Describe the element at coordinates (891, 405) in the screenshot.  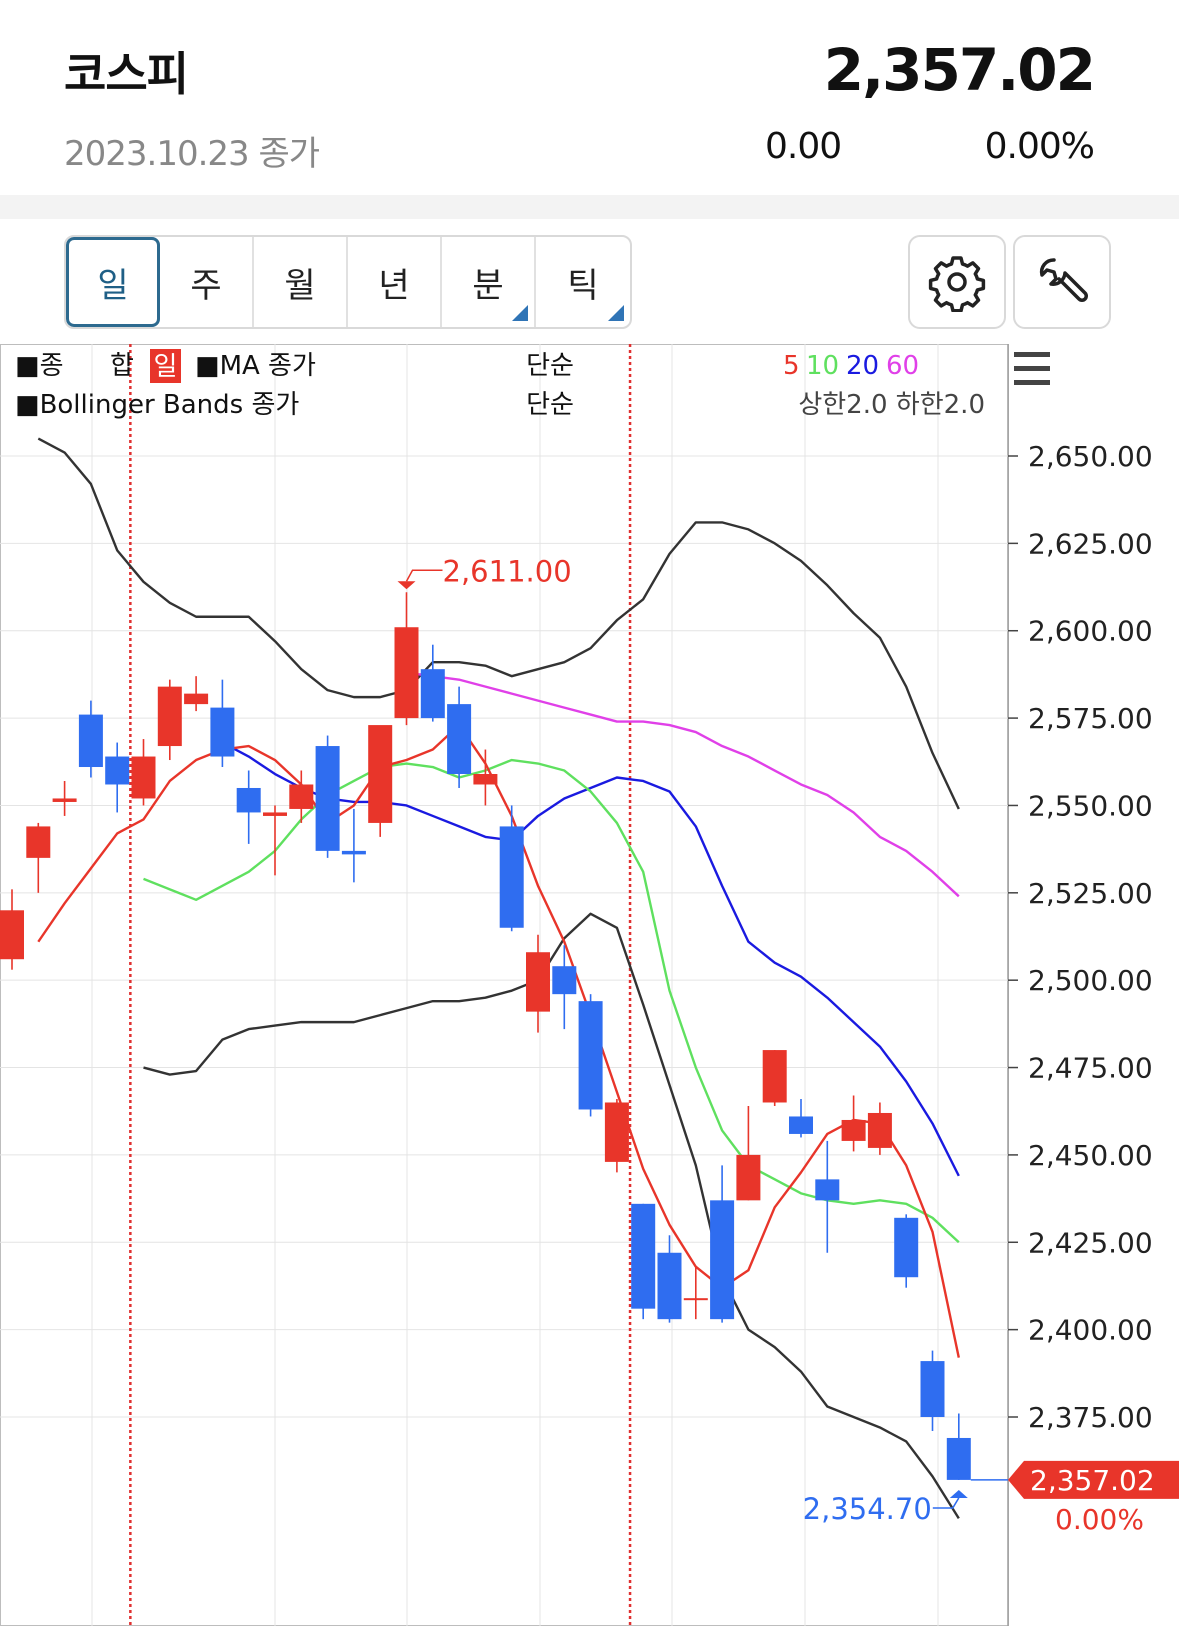
I see `legend-bb-params: 상한2.0 하한2.0` at that location.